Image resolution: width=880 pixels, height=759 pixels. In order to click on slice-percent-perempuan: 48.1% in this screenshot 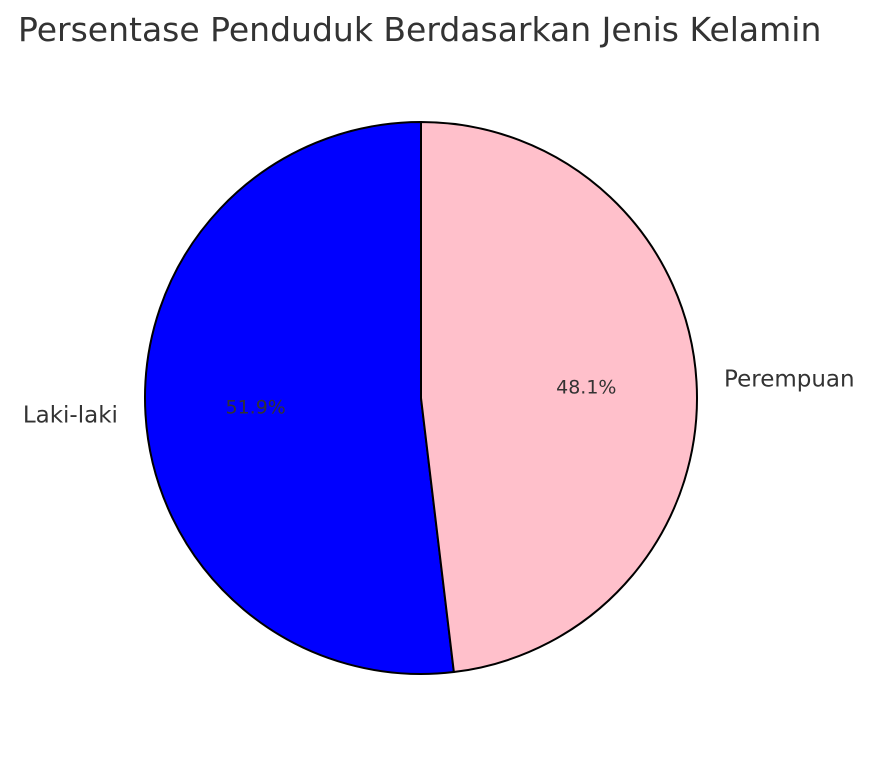, I will do `click(586, 388)`.